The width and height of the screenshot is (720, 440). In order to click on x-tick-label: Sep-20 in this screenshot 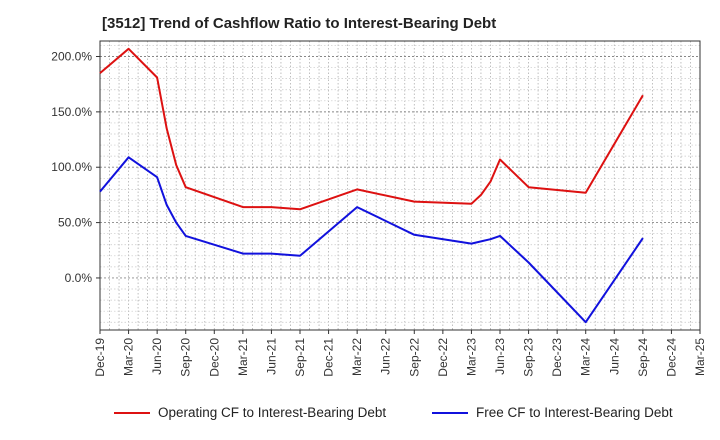, I will do `click(186, 357)`.